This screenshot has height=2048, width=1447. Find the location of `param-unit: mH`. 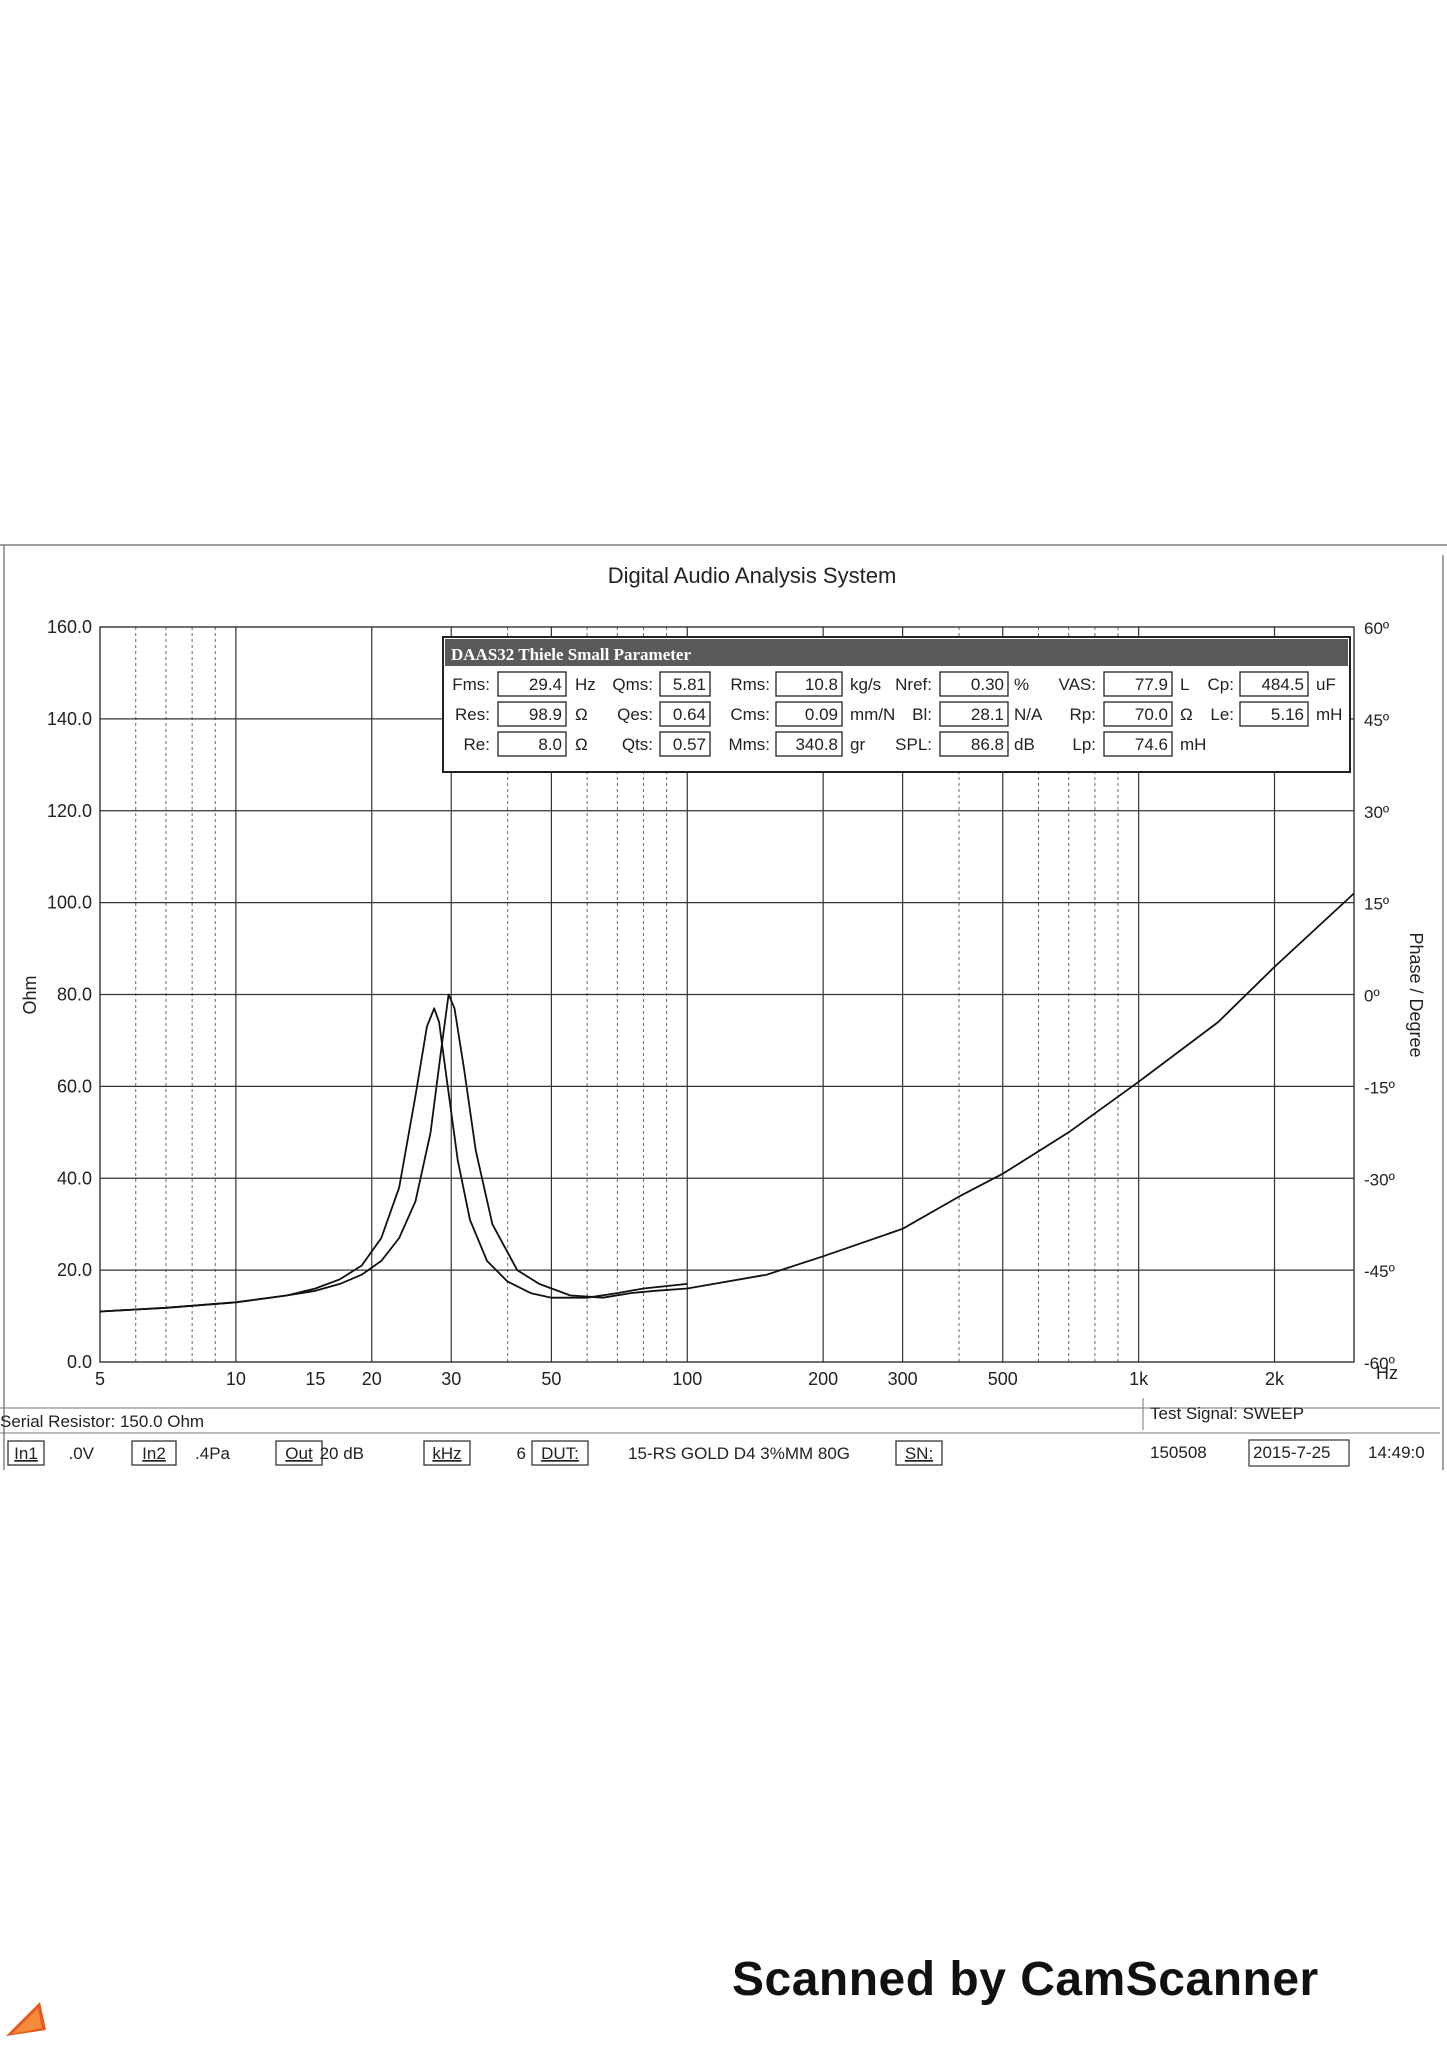

param-unit: mH is located at coordinates (1329, 714).